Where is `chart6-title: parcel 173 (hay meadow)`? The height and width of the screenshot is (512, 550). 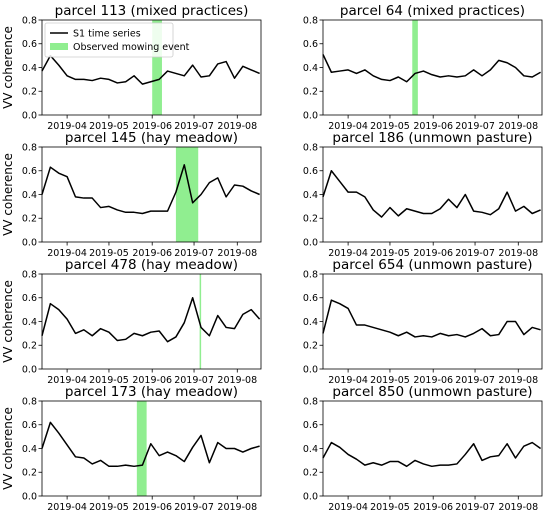
chart6-title: parcel 173 (hay meadow) is located at coordinates (151, 392).